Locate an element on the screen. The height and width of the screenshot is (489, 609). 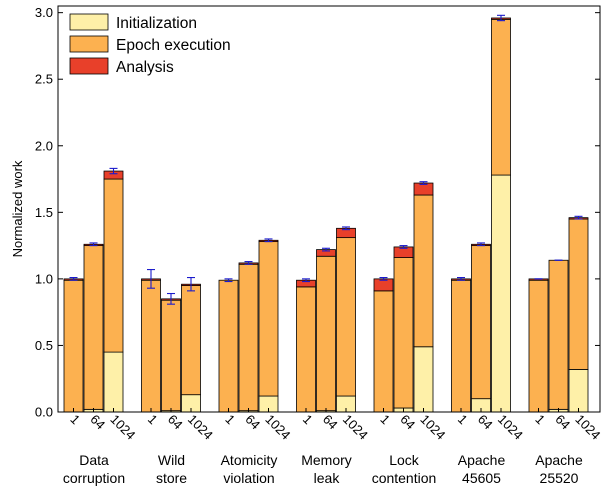
group-label: Data is located at coordinates (94, 460).